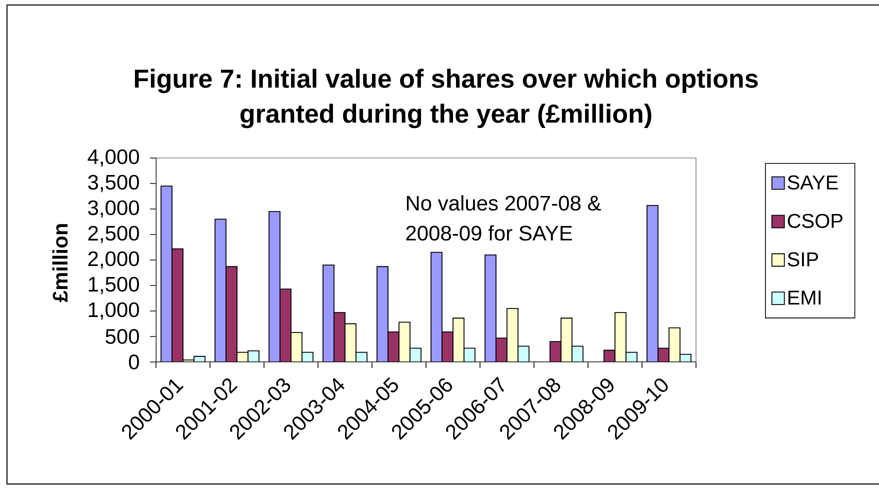 Image resolution: width=879 pixels, height=488 pixels. What do you see at coordinates (803, 259) in the screenshot?
I see `legend-label: SIP` at bounding box center [803, 259].